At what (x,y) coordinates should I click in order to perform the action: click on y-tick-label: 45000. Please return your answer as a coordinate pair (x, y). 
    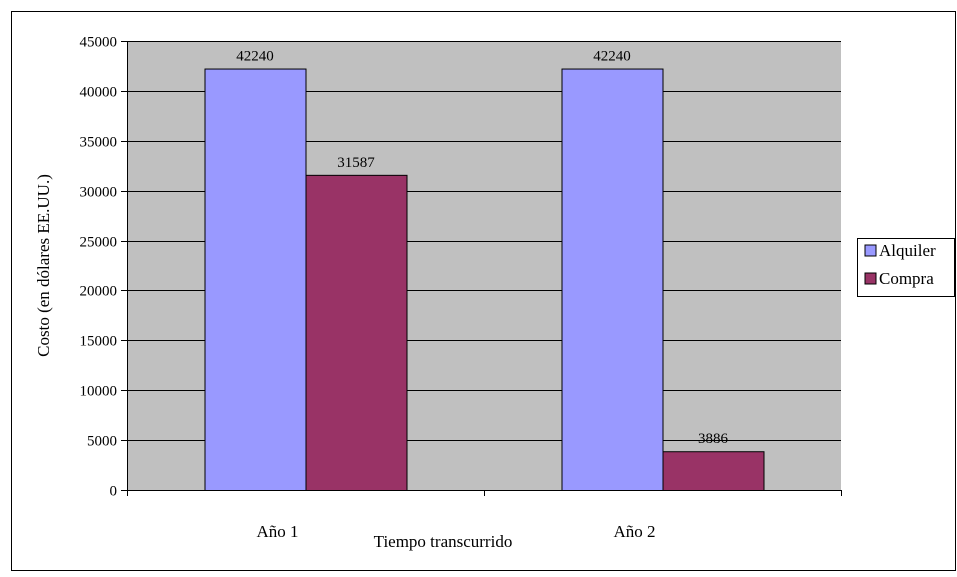
    Looking at the image, I should click on (99, 43).